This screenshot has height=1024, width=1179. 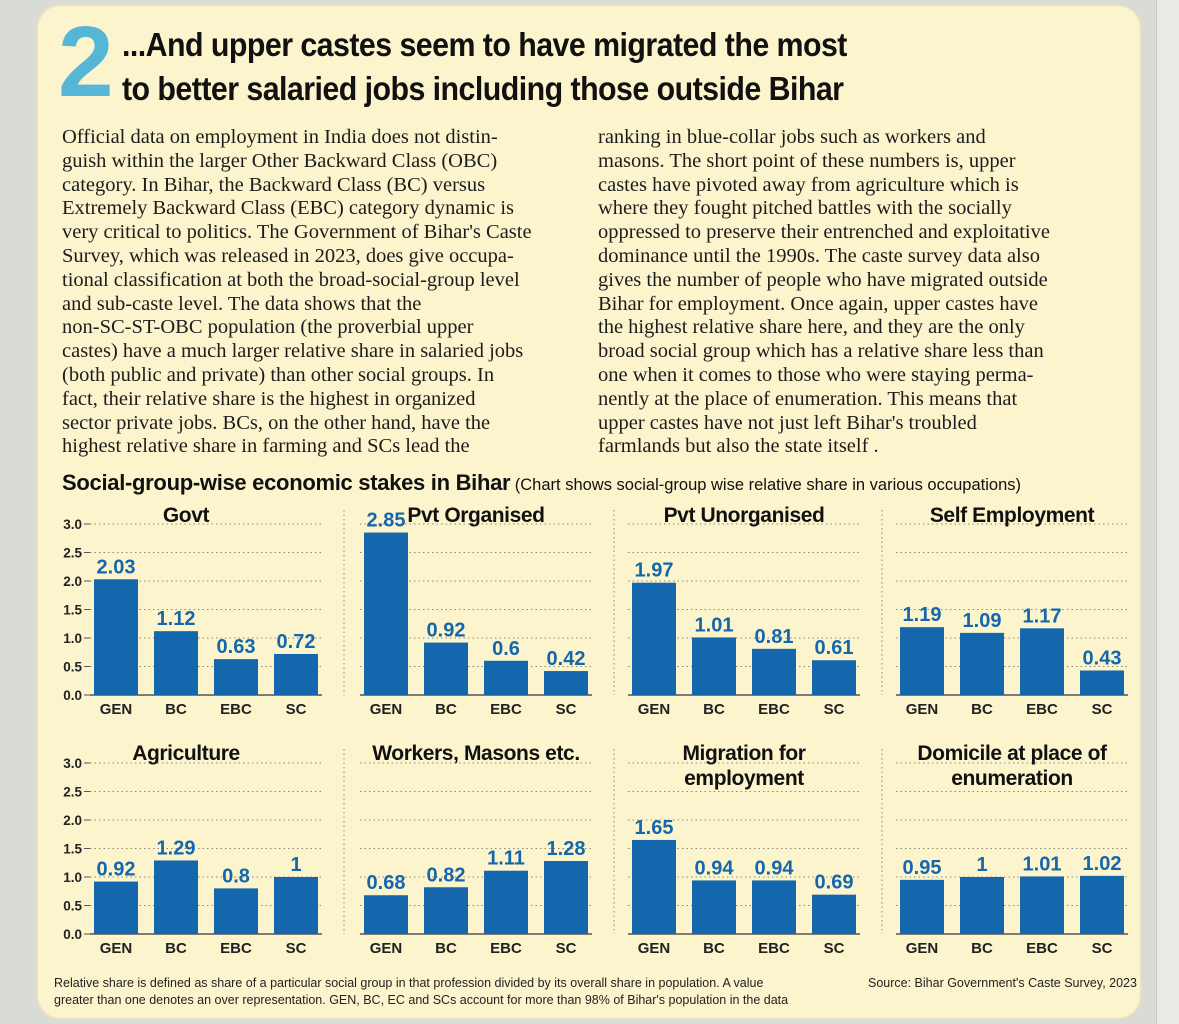 What do you see at coordinates (744, 515) in the screenshot?
I see `chart-title: Pvt Unorganised` at bounding box center [744, 515].